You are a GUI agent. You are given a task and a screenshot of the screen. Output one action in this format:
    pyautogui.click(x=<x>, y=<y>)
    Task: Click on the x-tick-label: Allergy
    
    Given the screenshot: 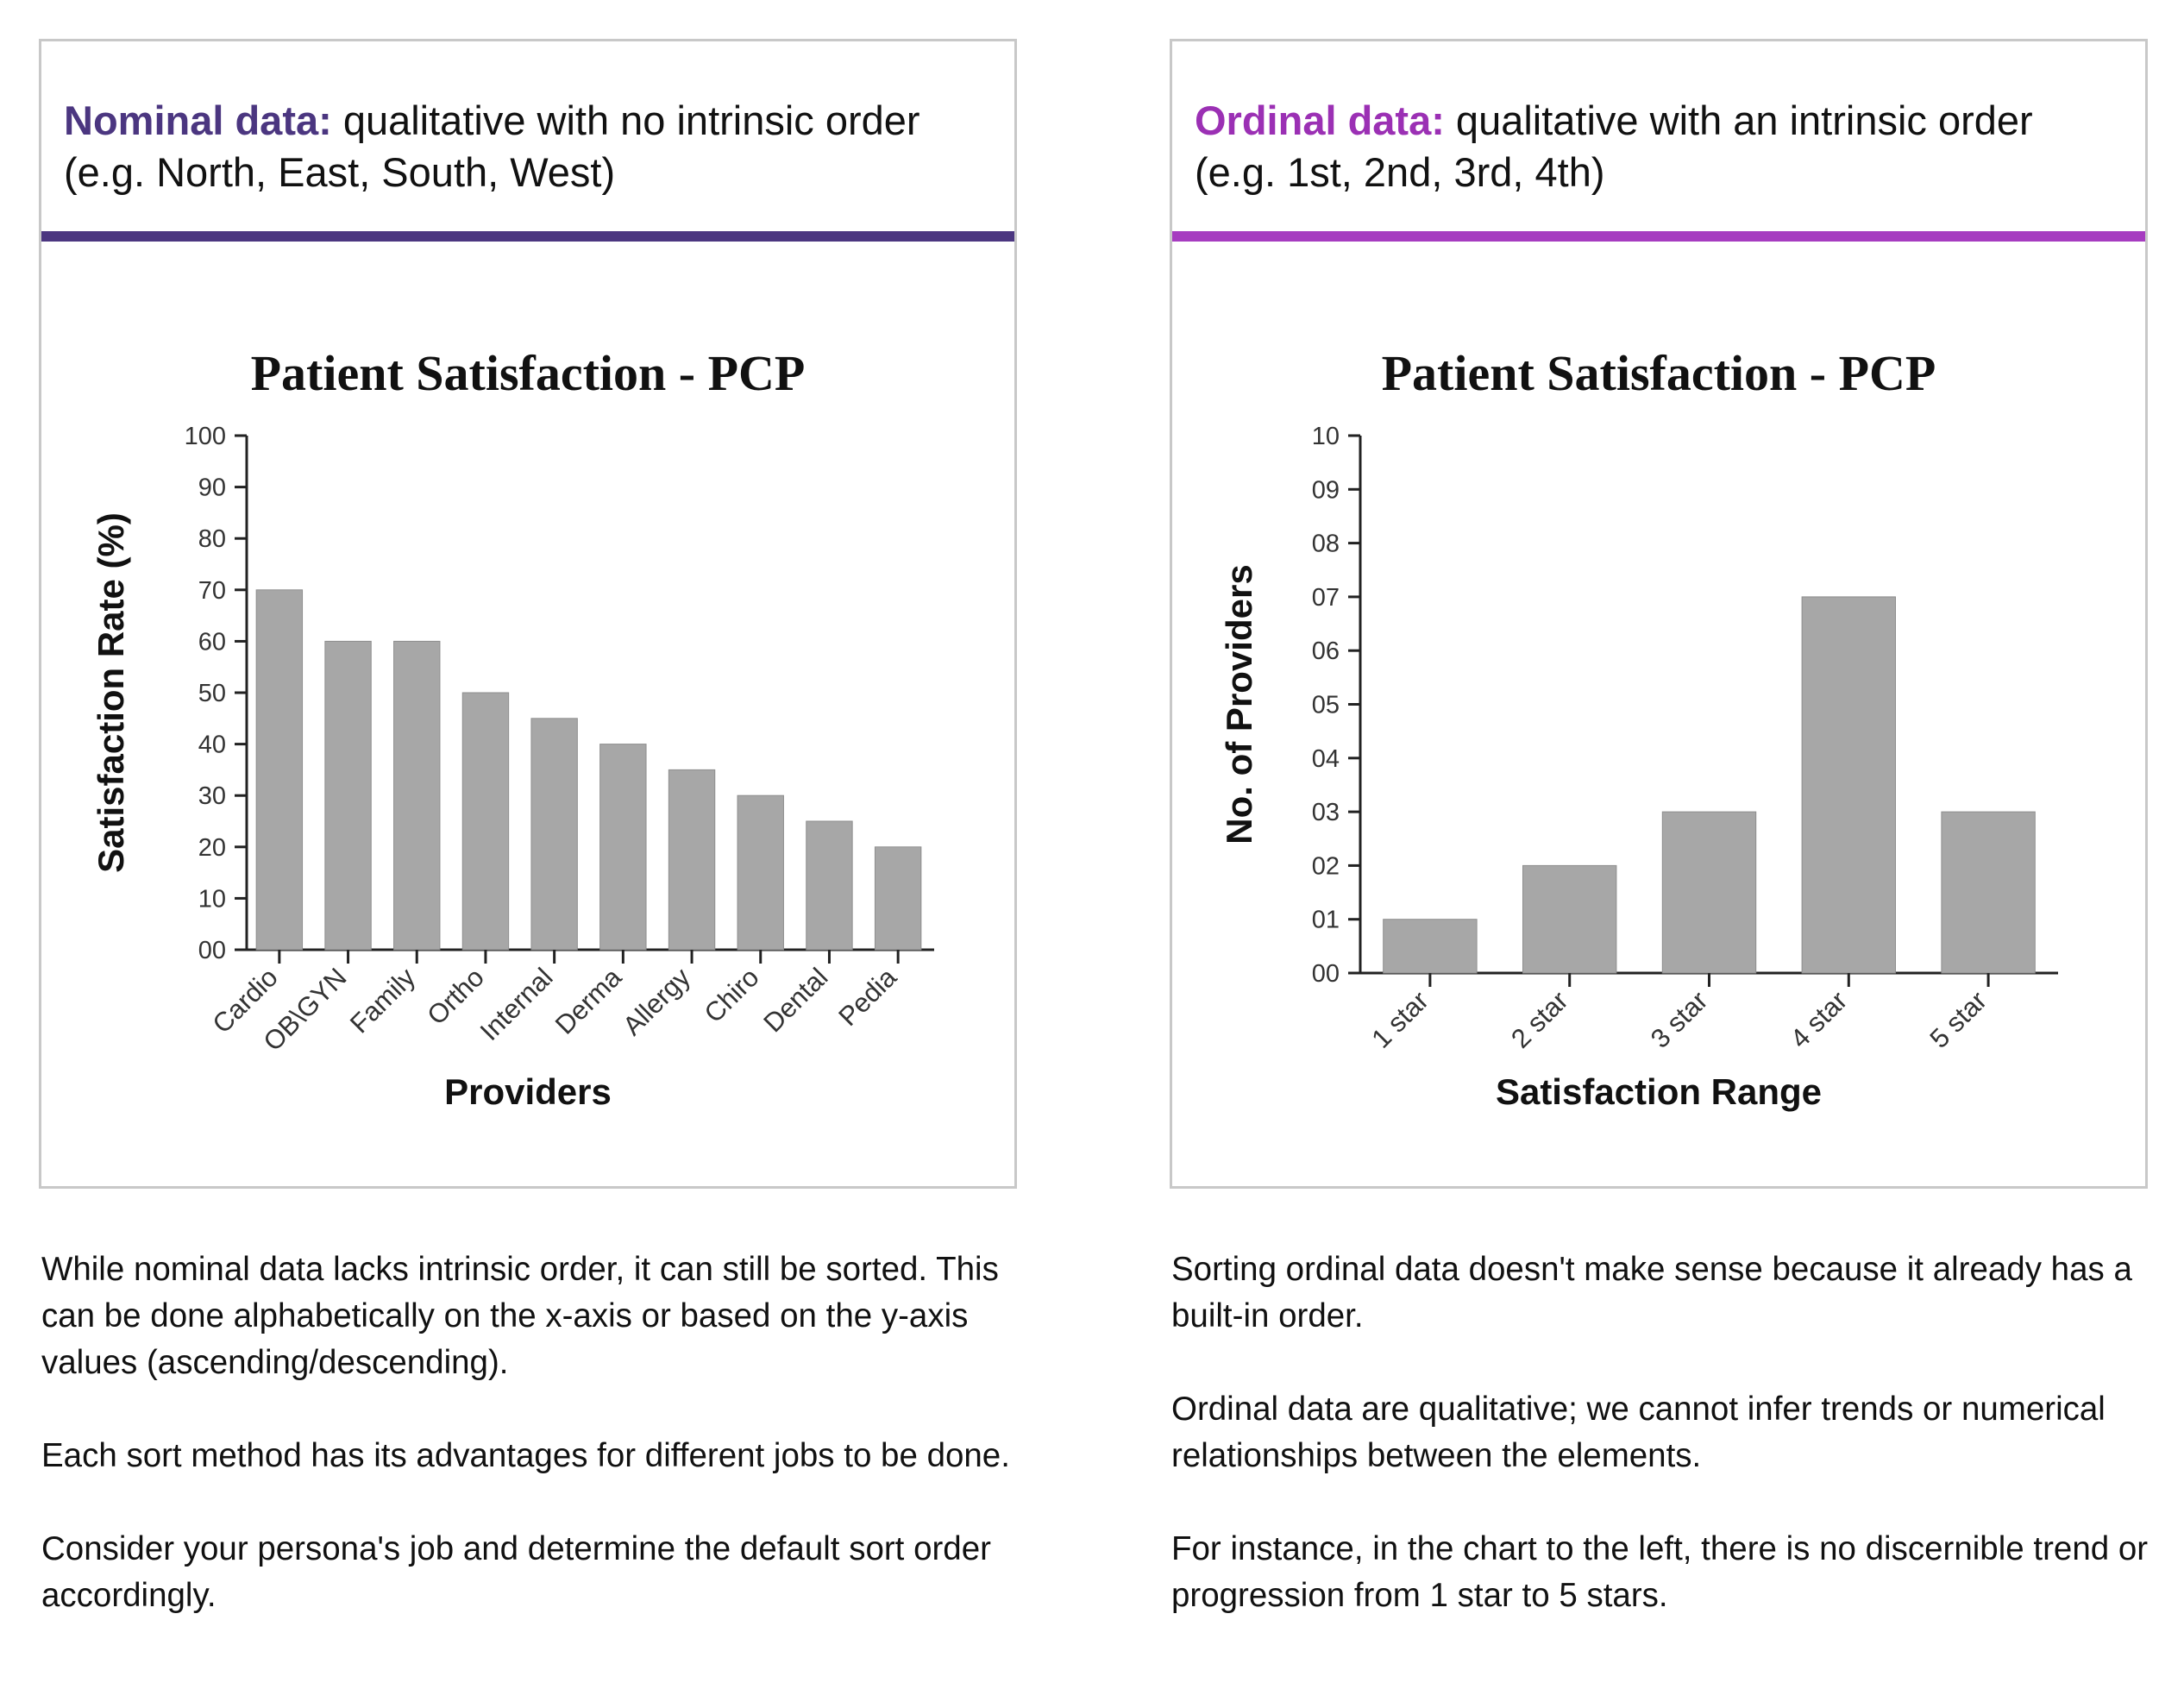 What is the action you would take?
    pyautogui.click(x=656, y=1001)
    